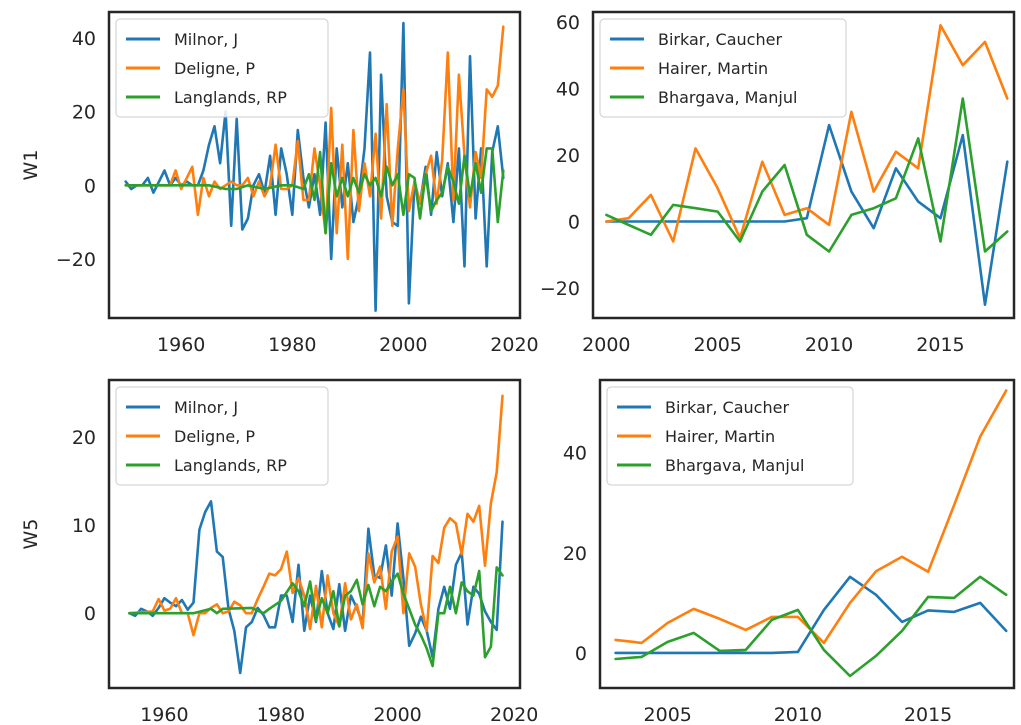  What do you see at coordinates (31, 165) in the screenshot?
I see `y-axis-label: W1` at bounding box center [31, 165].